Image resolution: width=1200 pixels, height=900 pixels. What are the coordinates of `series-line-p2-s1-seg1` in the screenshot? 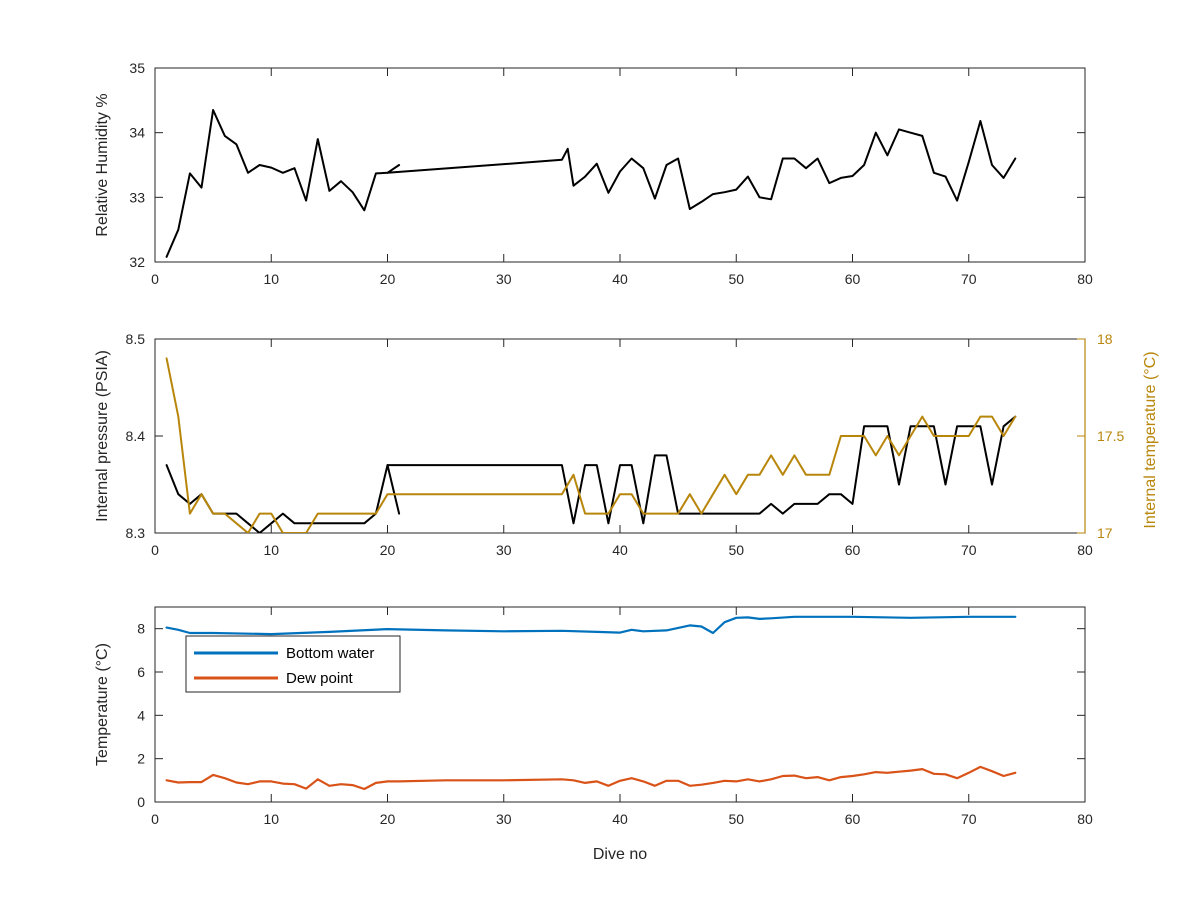 It's located at (283, 498).